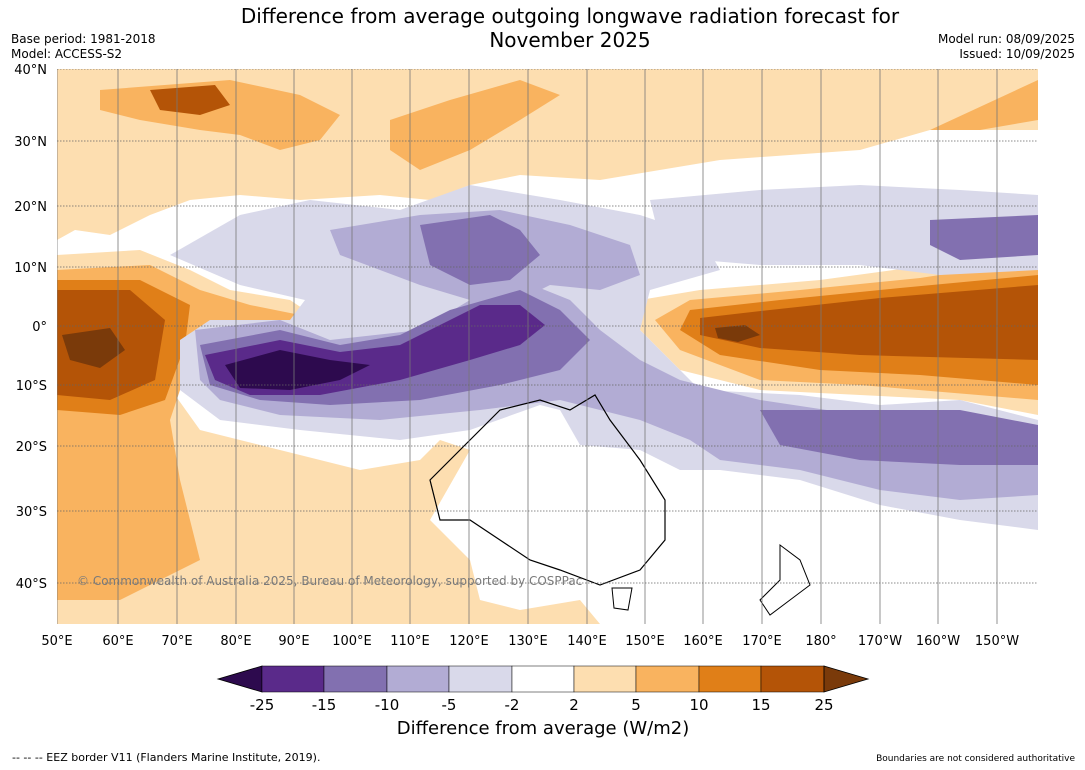 The width and height of the screenshot is (1085, 770). Describe the element at coordinates (30, 142) in the screenshot. I see `lat-label: 30°N` at that location.